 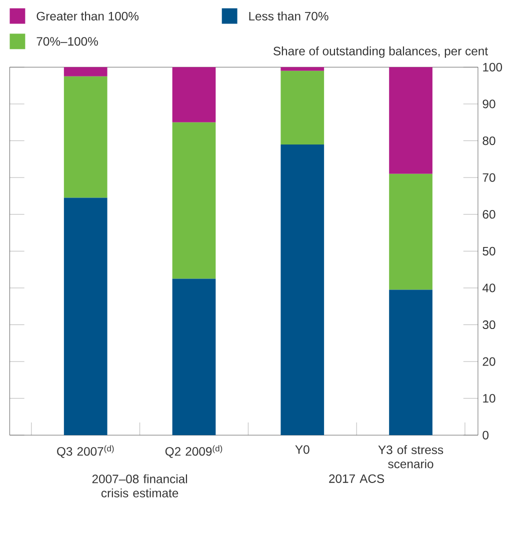 What do you see at coordinates (489, 325) in the screenshot?
I see `y-tick-label: 30` at bounding box center [489, 325].